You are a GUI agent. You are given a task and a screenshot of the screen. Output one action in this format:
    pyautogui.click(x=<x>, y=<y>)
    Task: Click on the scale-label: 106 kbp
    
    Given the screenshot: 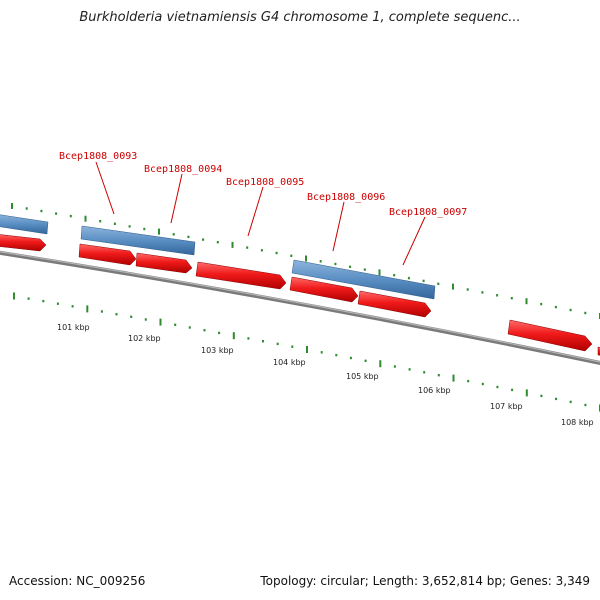 What is the action you would take?
    pyautogui.click(x=434, y=390)
    